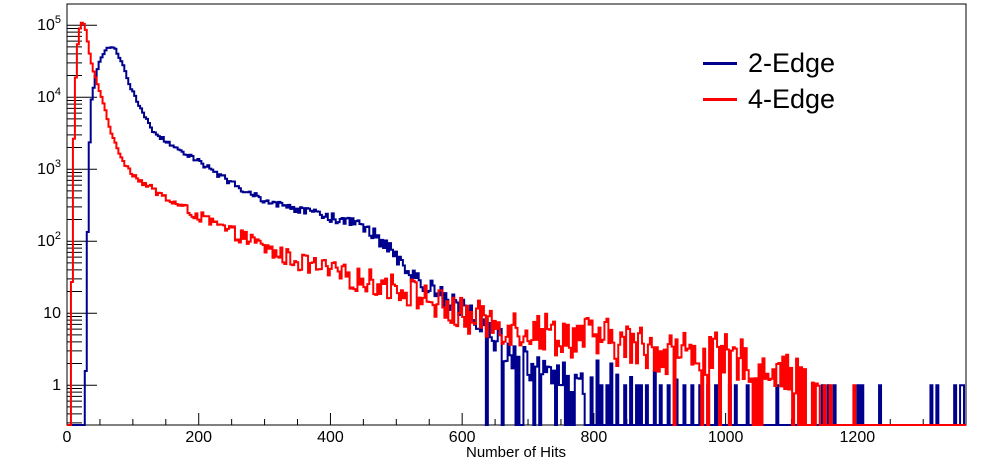 Image resolution: width=996 pixels, height=472 pixels. I want to click on legend-entry-4edge: 4-Edge, so click(769, 99).